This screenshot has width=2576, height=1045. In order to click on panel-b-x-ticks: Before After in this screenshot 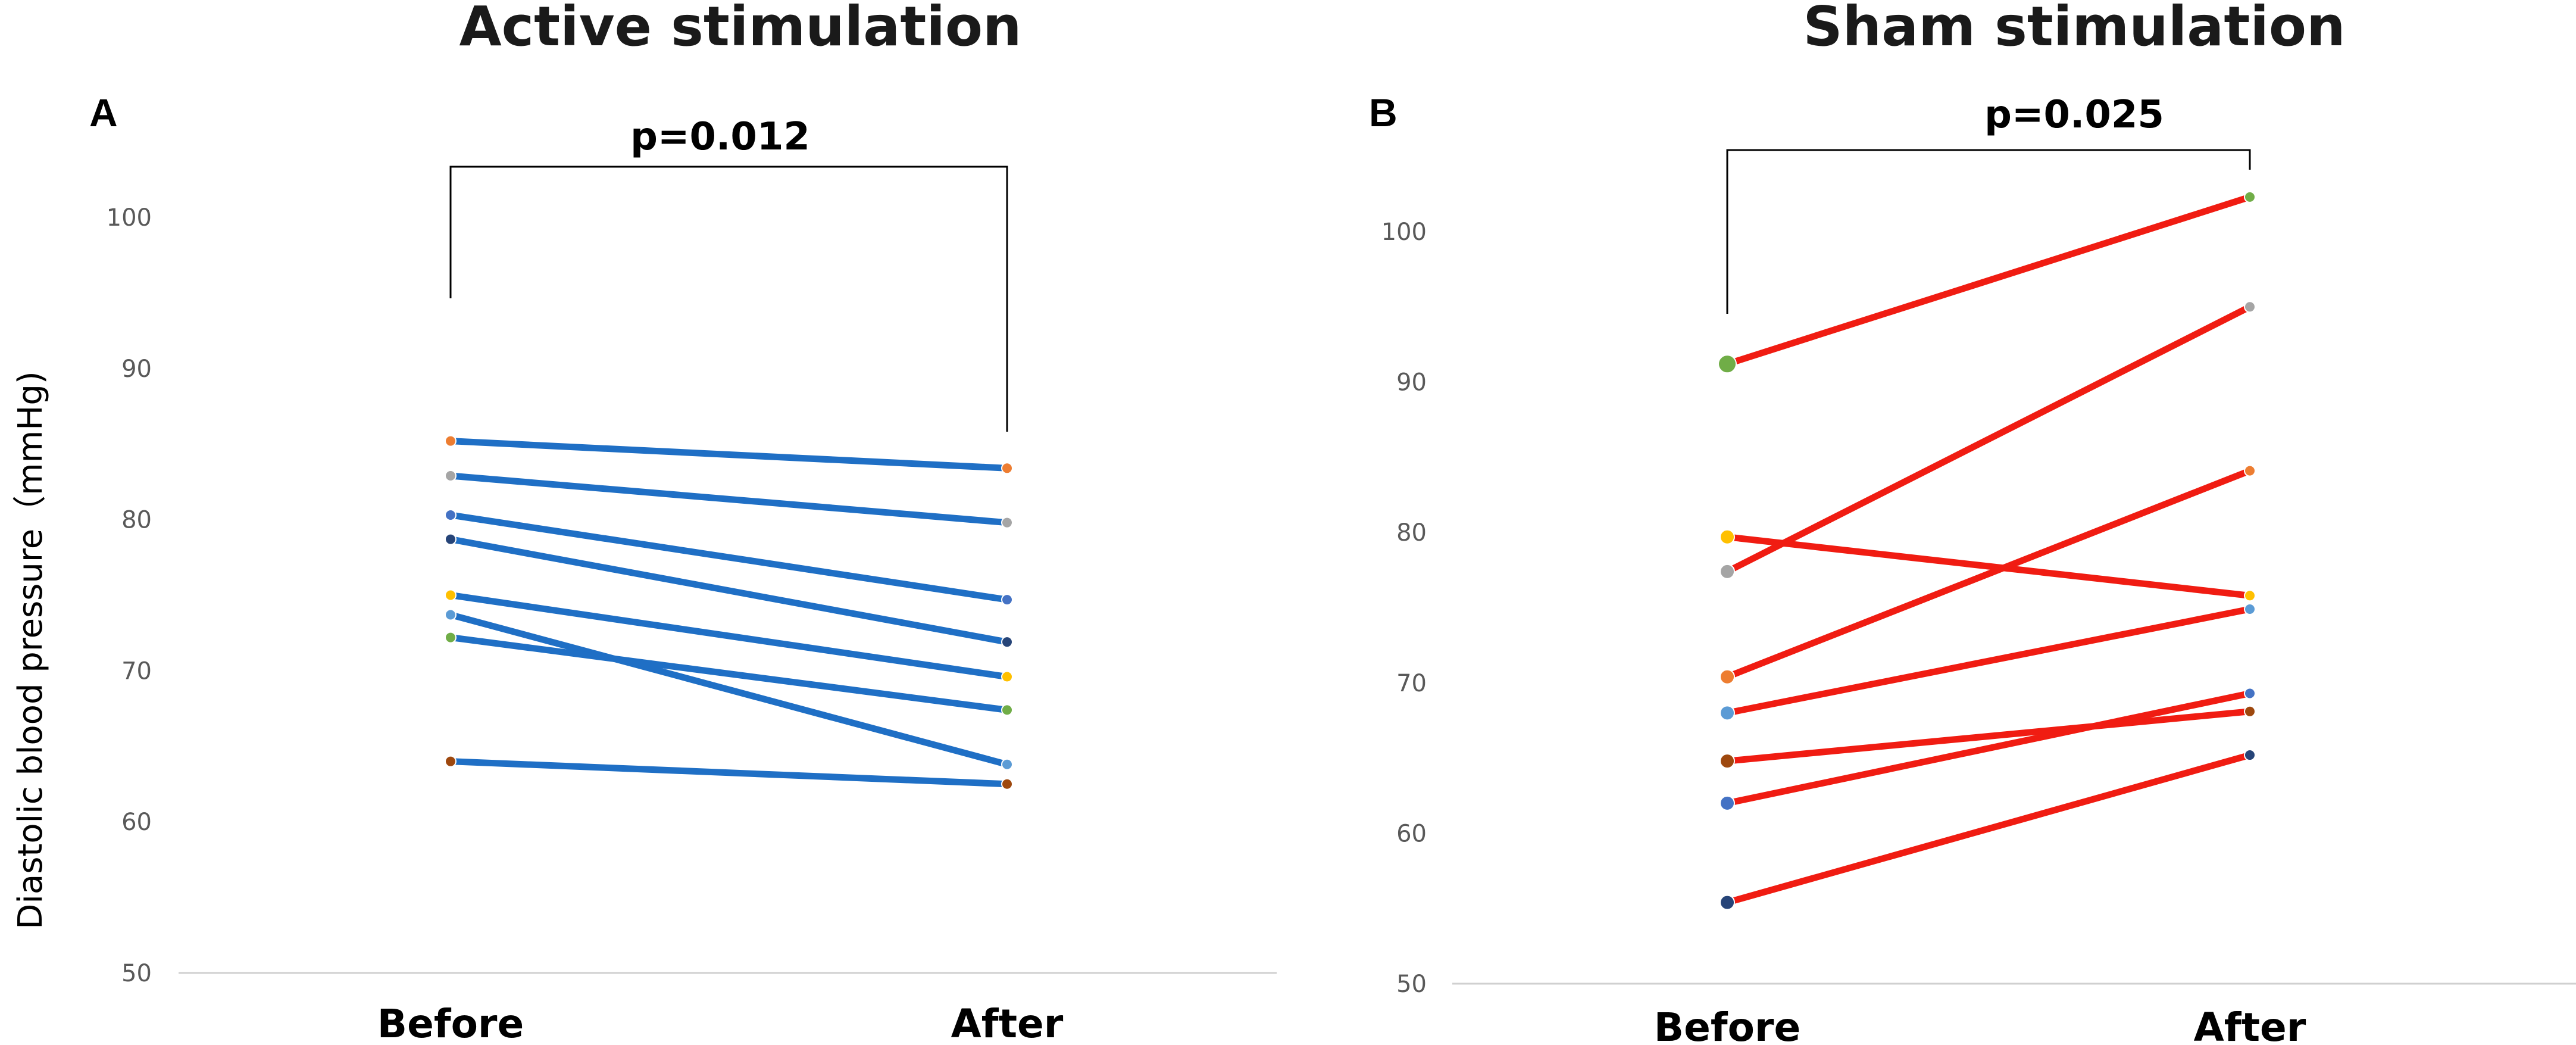, I will do `click(1980, 1025)`.